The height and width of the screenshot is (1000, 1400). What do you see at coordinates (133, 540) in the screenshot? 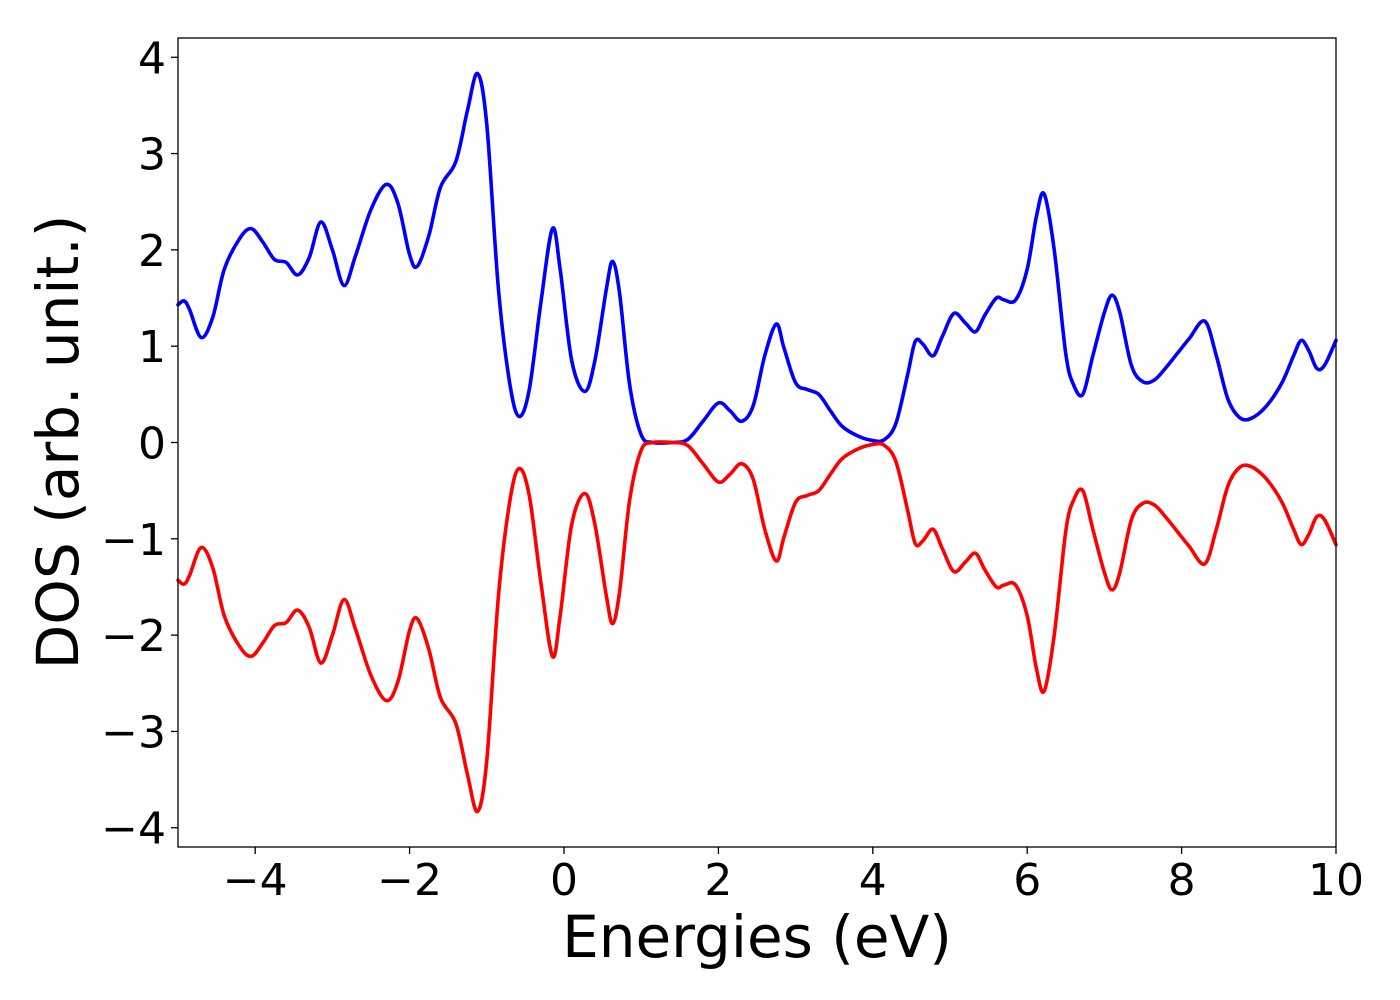
I see `y-tick-label: −1` at bounding box center [133, 540].